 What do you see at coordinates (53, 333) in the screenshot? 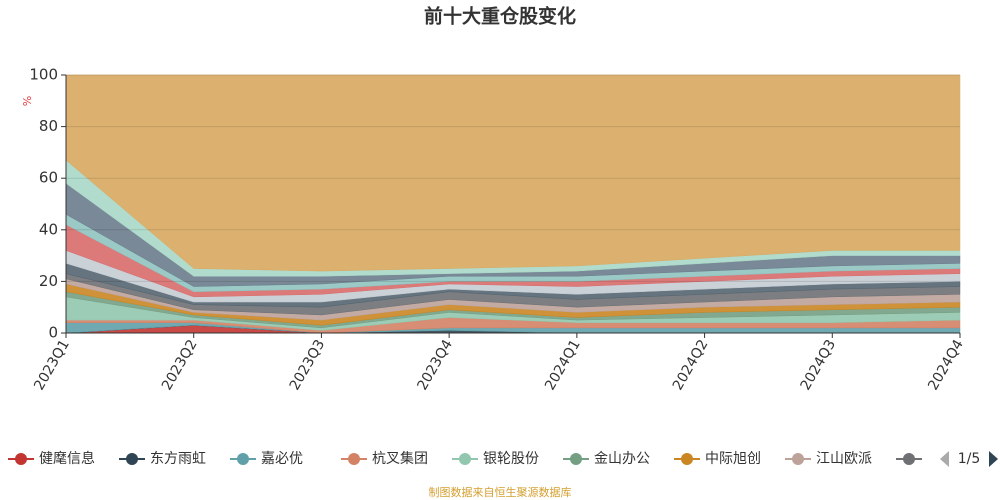
I see `y-tick-label: 0` at bounding box center [53, 333].